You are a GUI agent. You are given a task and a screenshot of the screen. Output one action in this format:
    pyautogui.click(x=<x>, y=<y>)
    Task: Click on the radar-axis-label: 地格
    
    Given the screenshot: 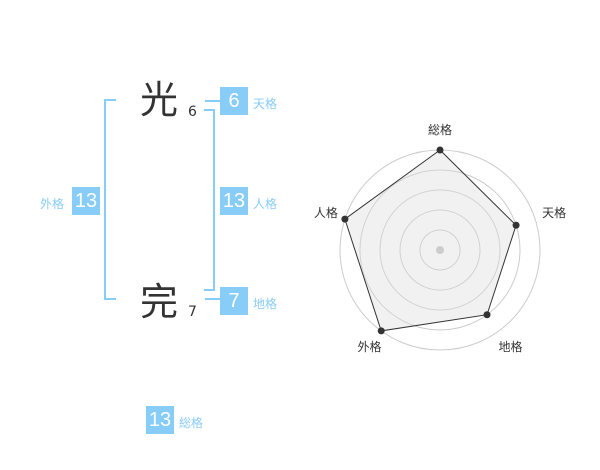 What is the action you would take?
    pyautogui.click(x=511, y=346)
    